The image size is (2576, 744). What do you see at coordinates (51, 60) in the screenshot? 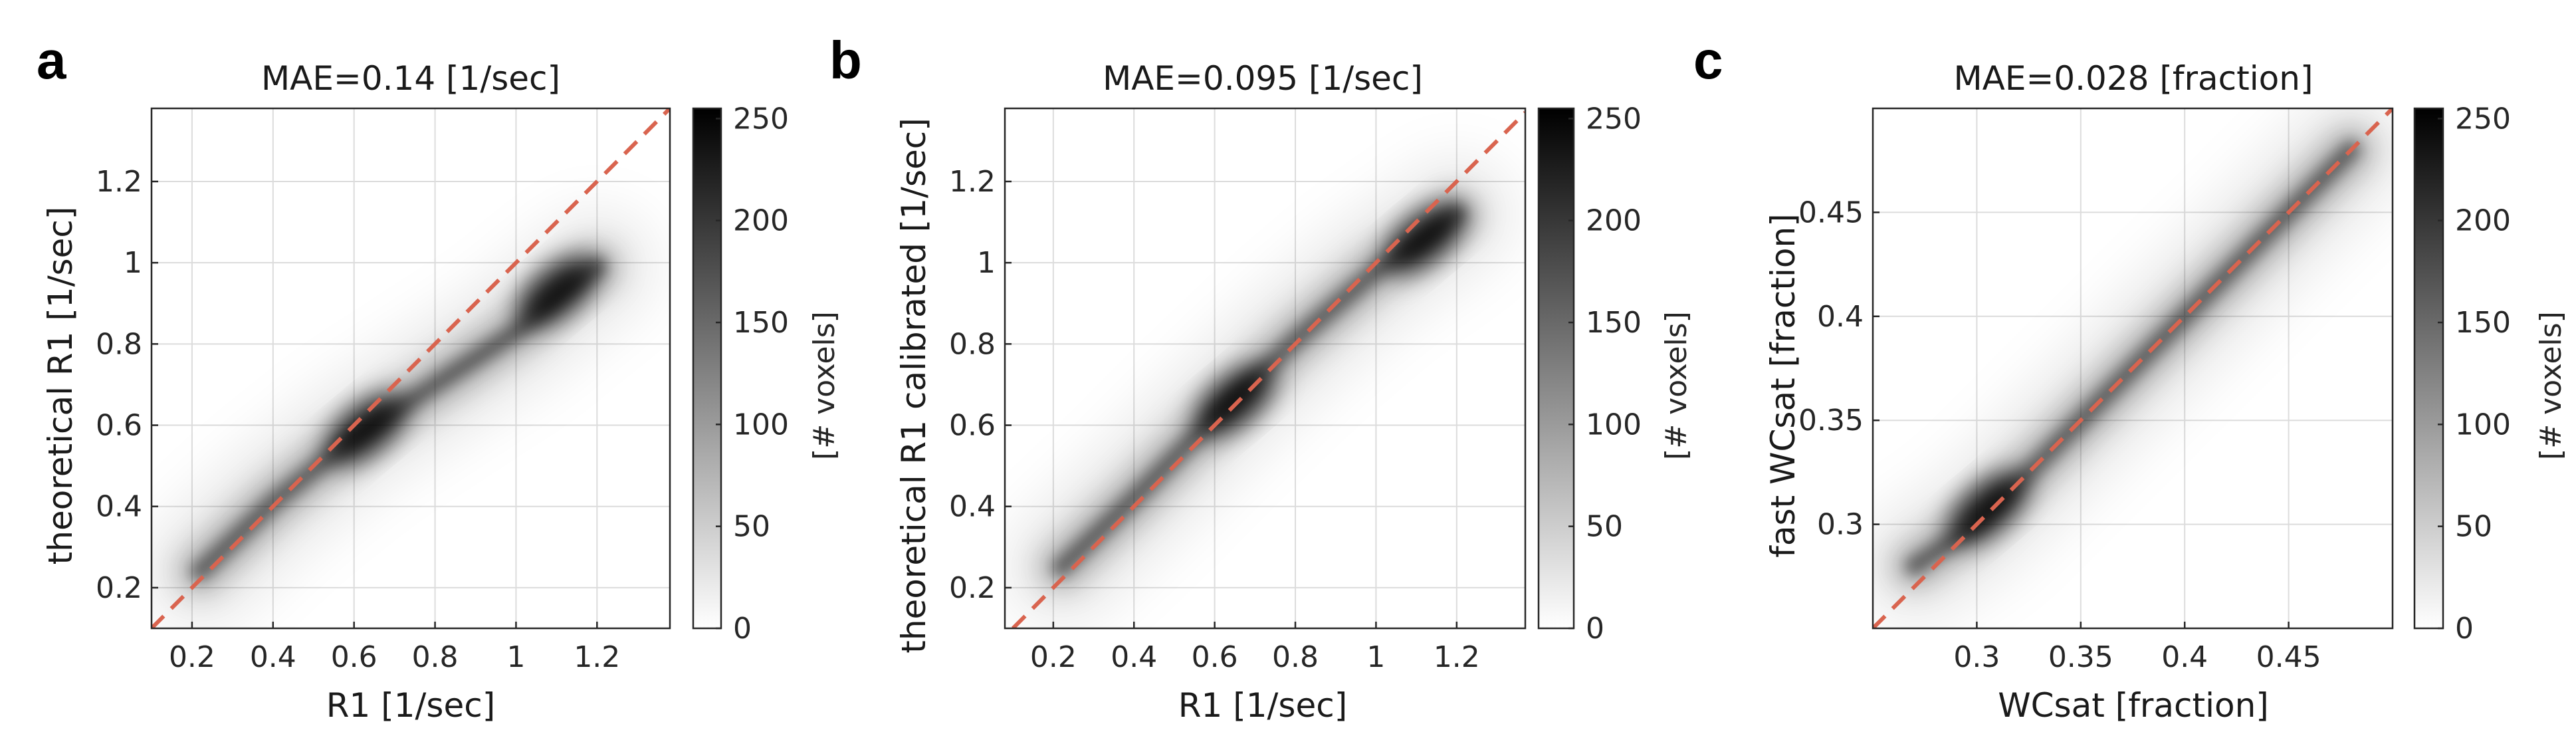
I see `panel-letter-a: a` at bounding box center [51, 60].